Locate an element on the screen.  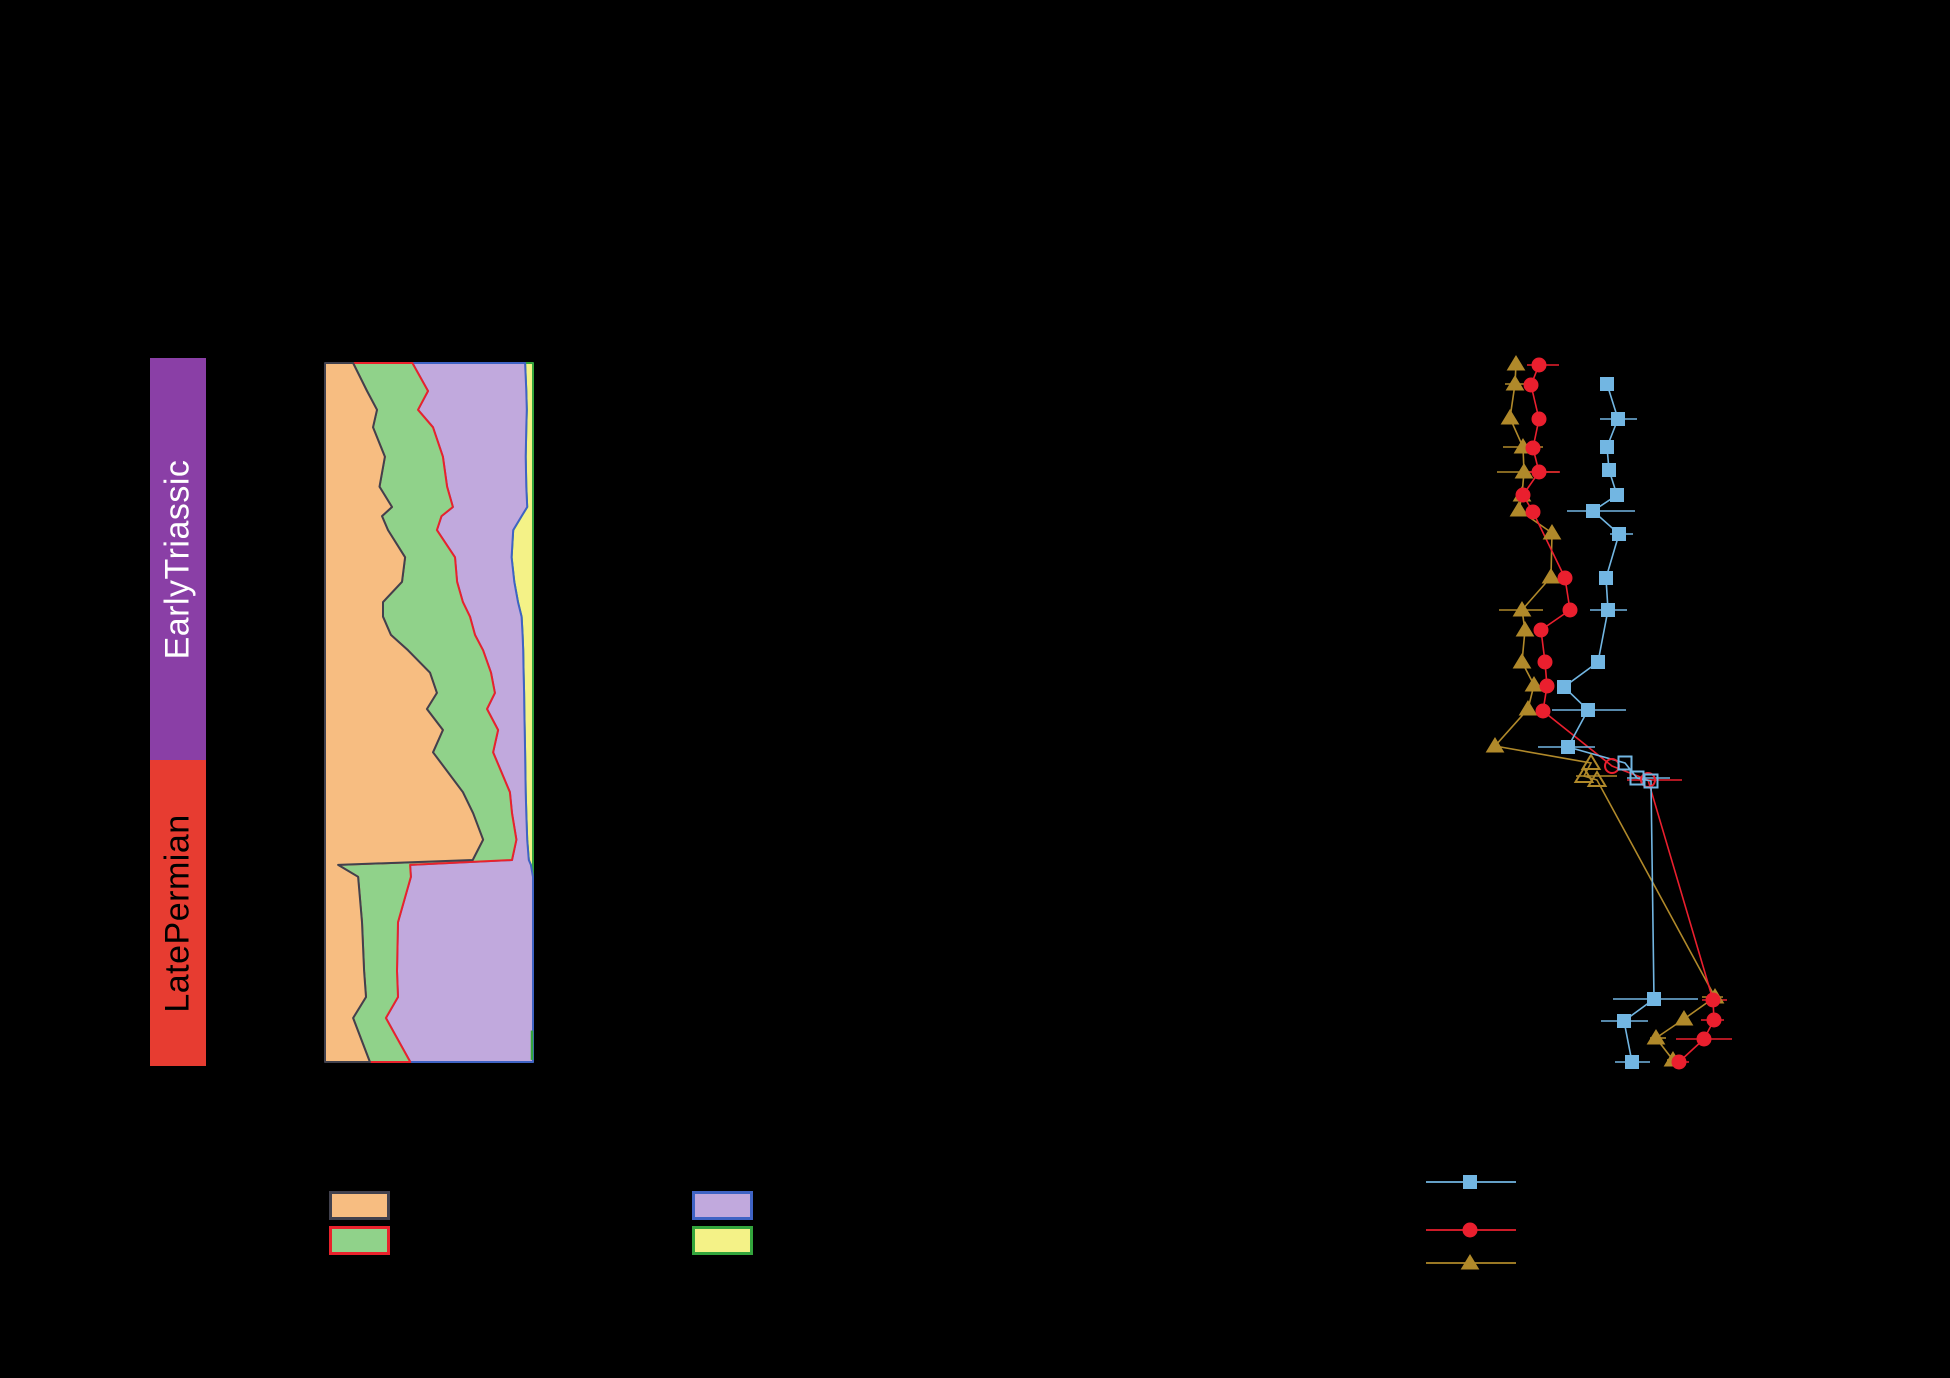
legend-blue-squares-marker is located at coordinates (1470, 1182).